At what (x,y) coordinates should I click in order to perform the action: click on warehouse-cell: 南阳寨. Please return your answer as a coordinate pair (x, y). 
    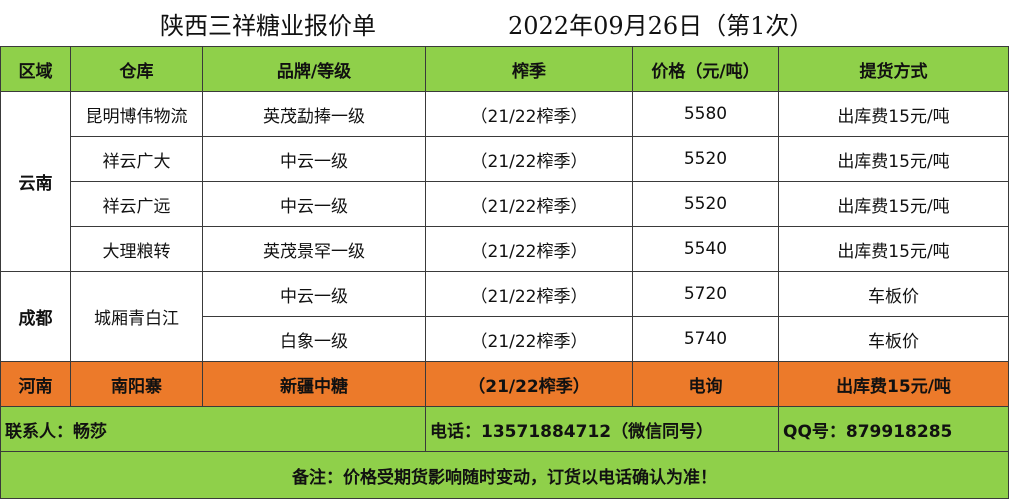
    Looking at the image, I should click on (136, 384).